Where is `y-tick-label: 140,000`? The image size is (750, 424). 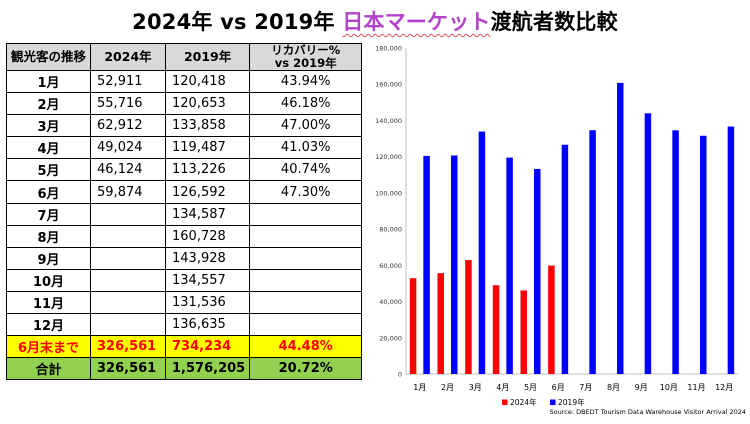 y-tick-label: 140,000 is located at coordinates (388, 121).